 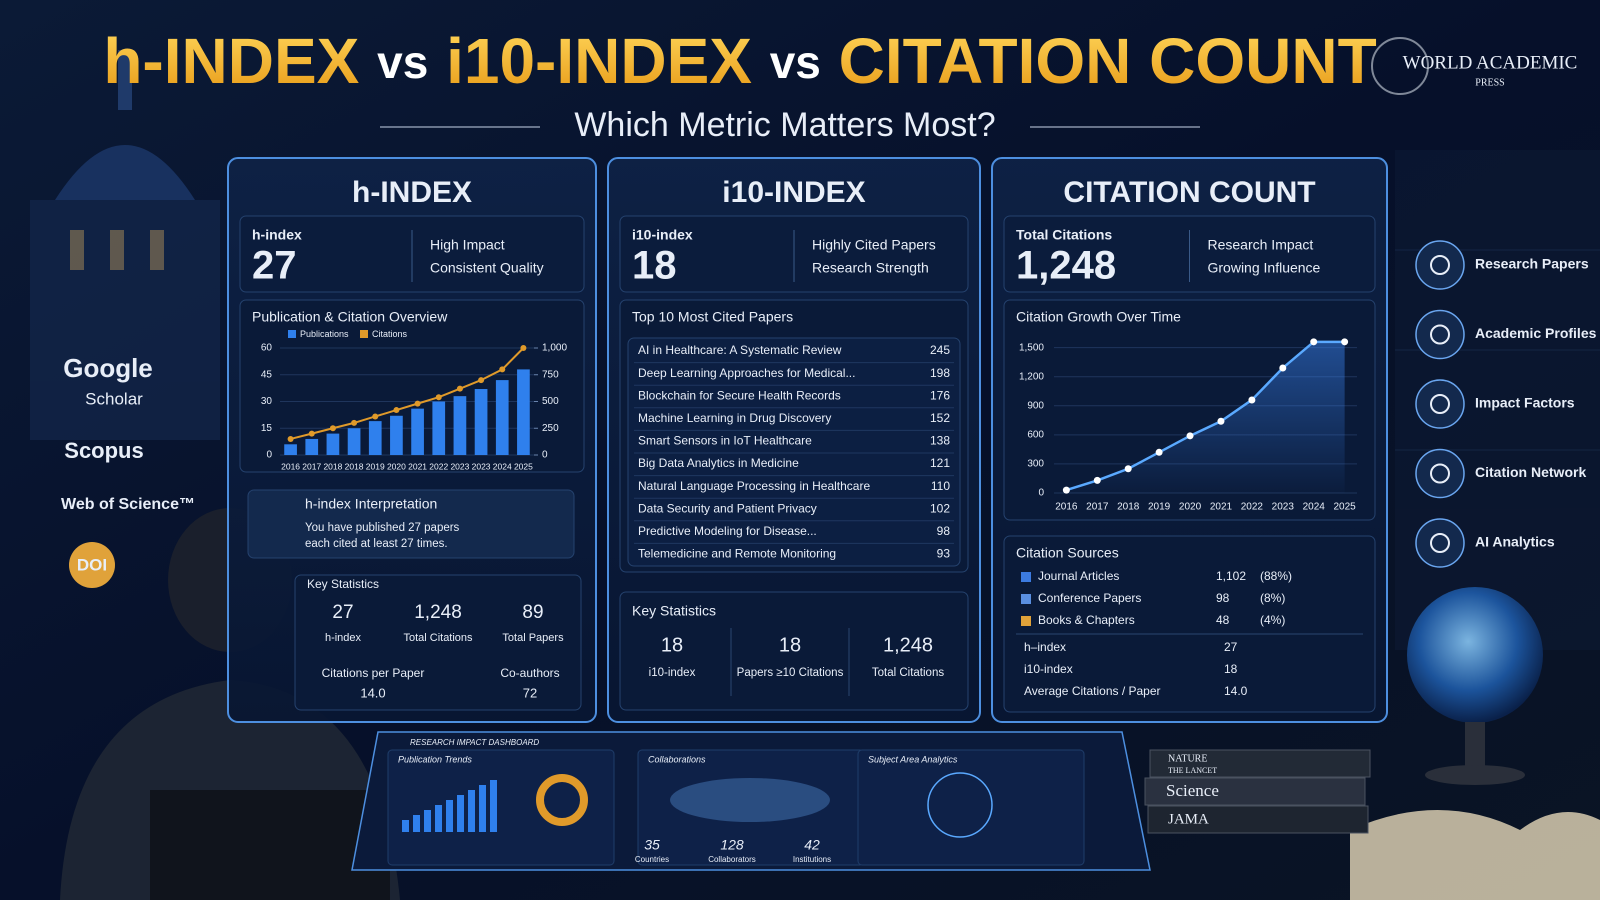 I want to click on stat-label: Co-authors, so click(x=529, y=673).